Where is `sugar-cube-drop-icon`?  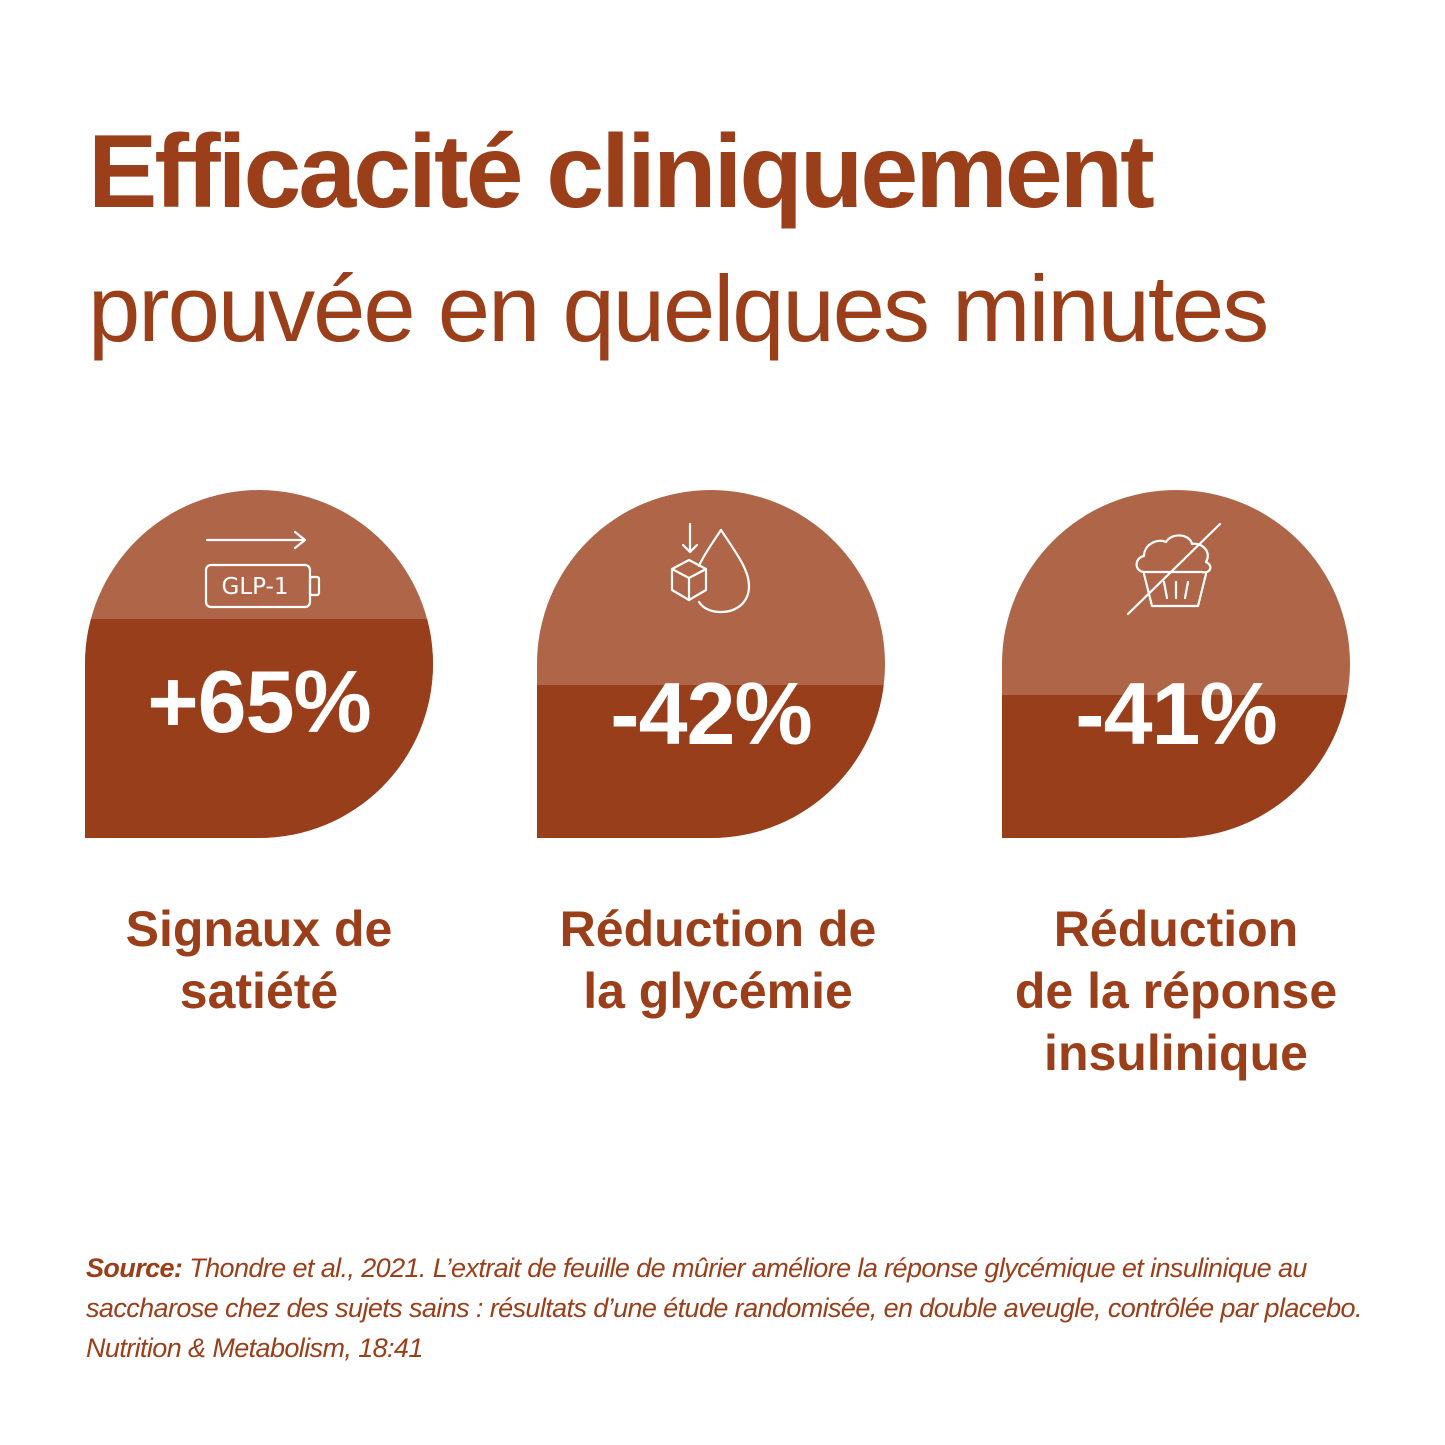
sugar-cube-drop-icon is located at coordinates (711, 572).